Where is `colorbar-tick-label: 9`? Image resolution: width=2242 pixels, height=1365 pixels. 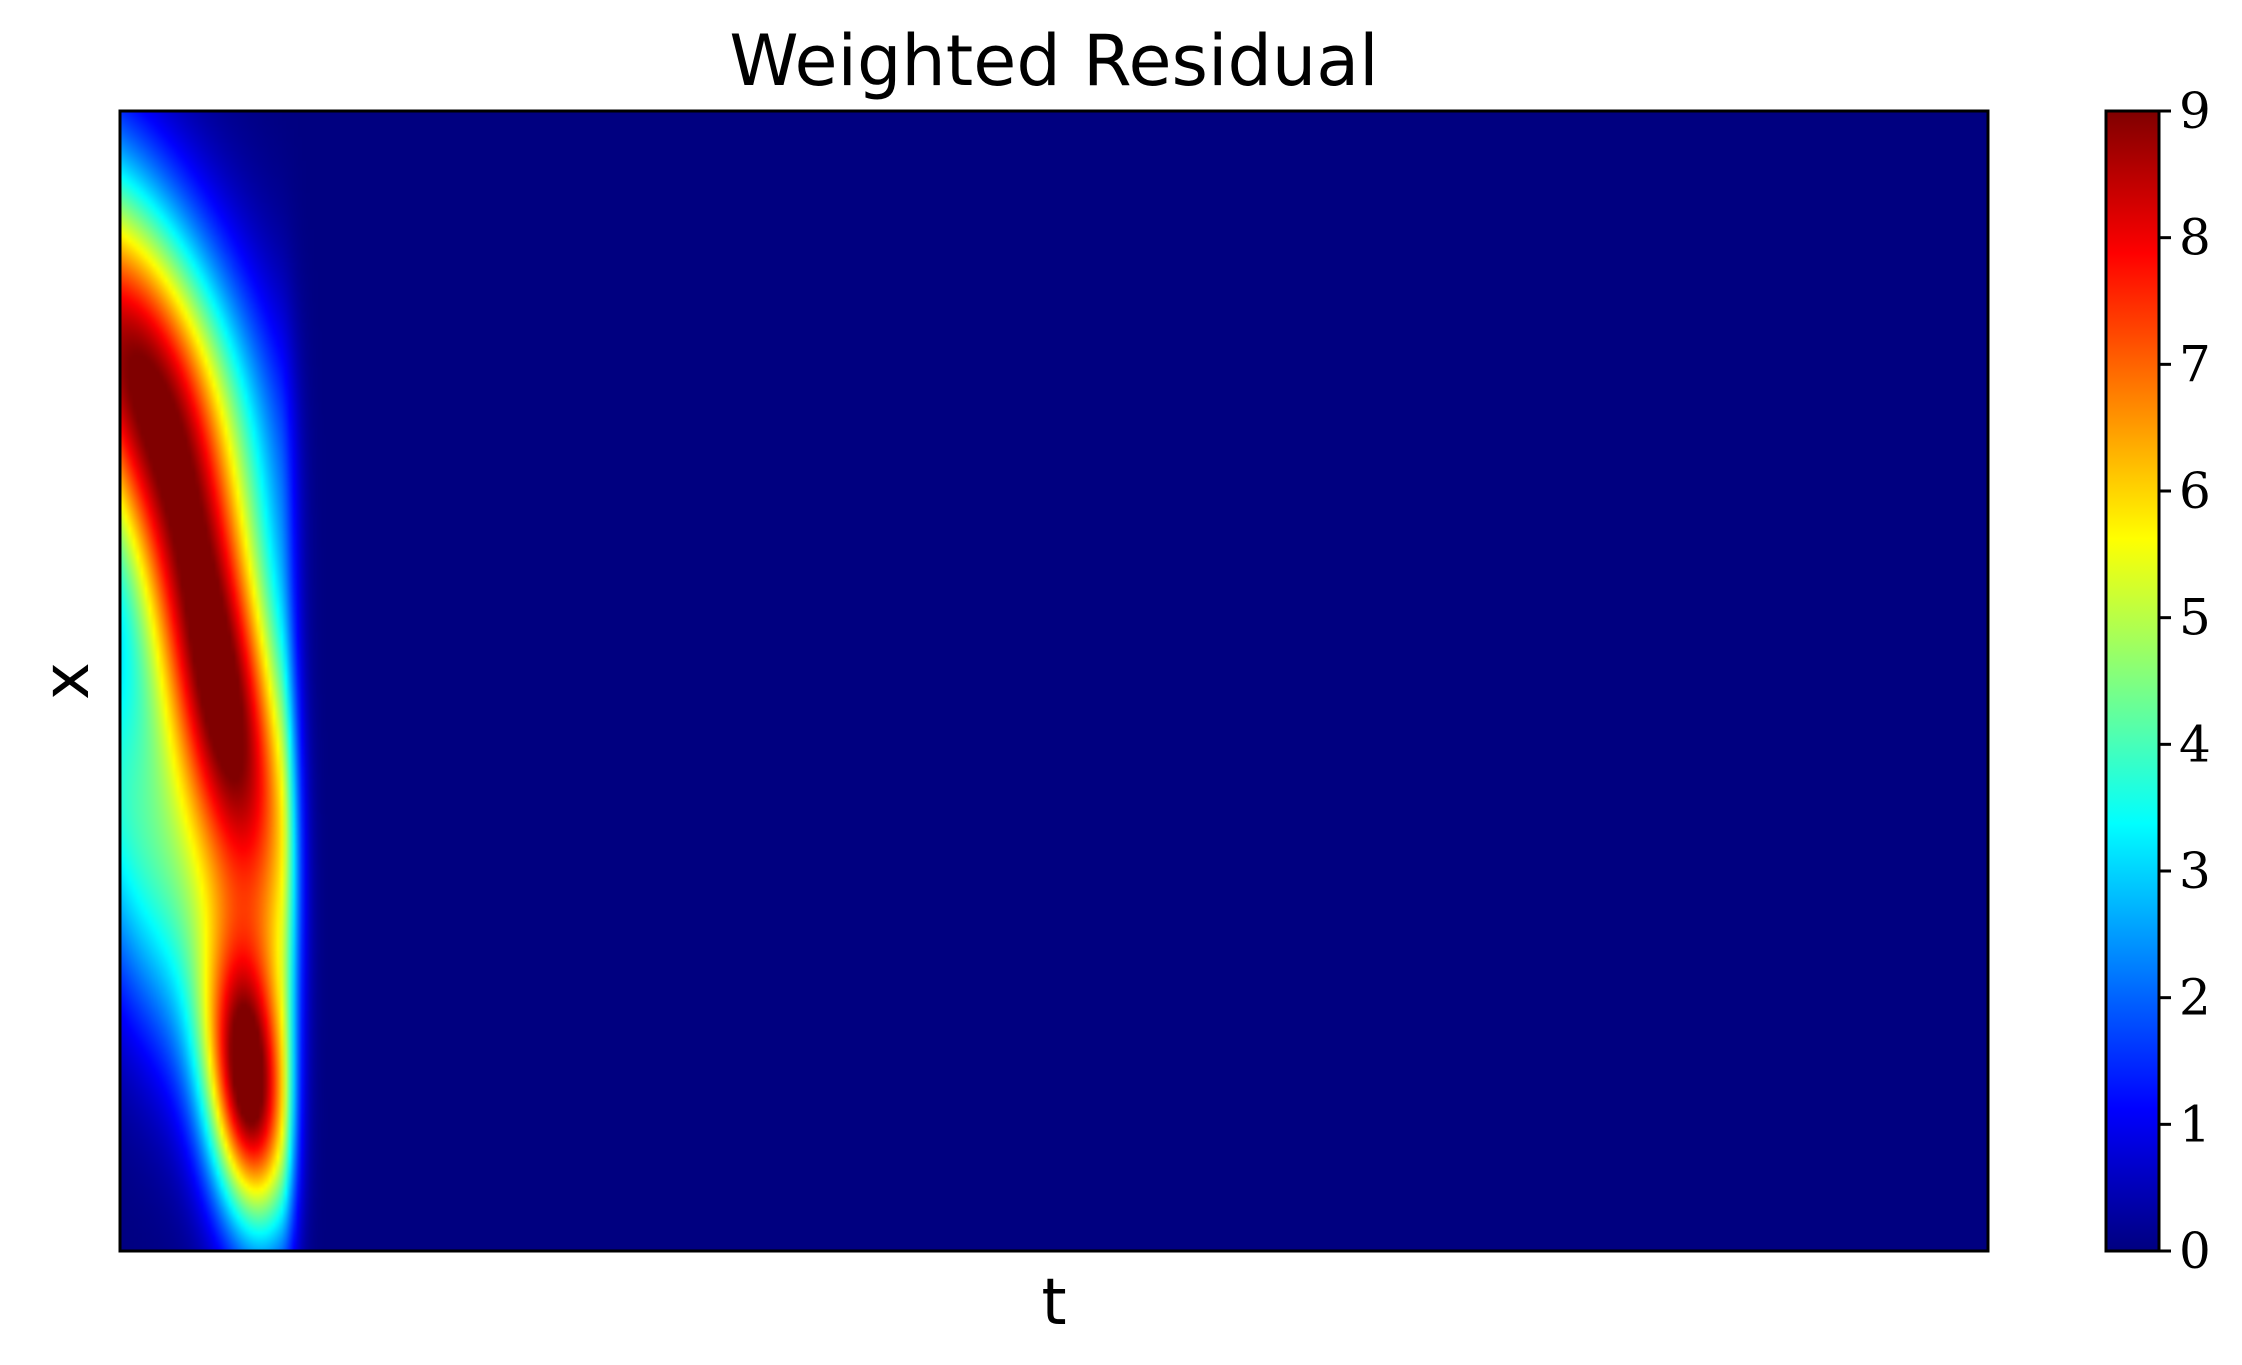
colorbar-tick-label: 9 is located at coordinates (2195, 111).